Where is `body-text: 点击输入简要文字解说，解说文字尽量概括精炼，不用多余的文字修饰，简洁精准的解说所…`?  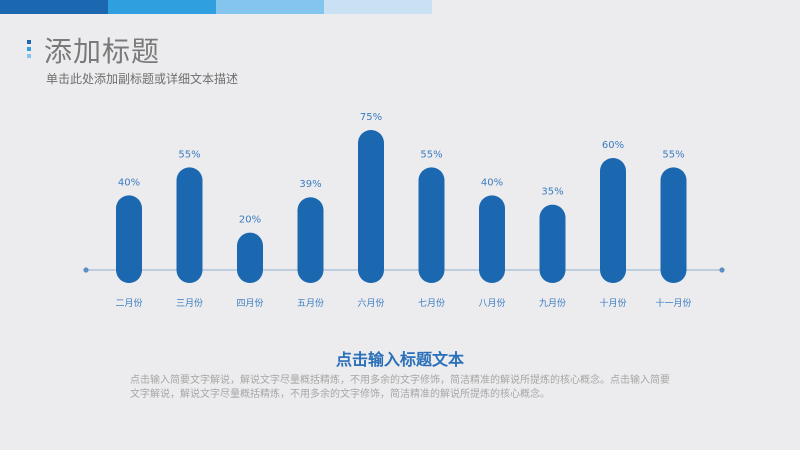 body-text: 点击输入简要文字解说，解说文字尽量概括精炼，不用多余的文字修饰，简洁精准的解说所… is located at coordinates (400, 387).